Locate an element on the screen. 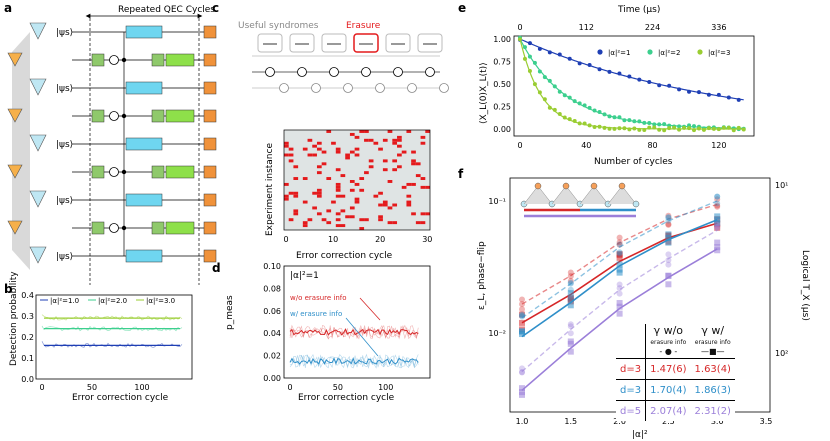 The image size is (830, 441). label-with-erasure: w/ erasure info is located at coordinates (316, 314).